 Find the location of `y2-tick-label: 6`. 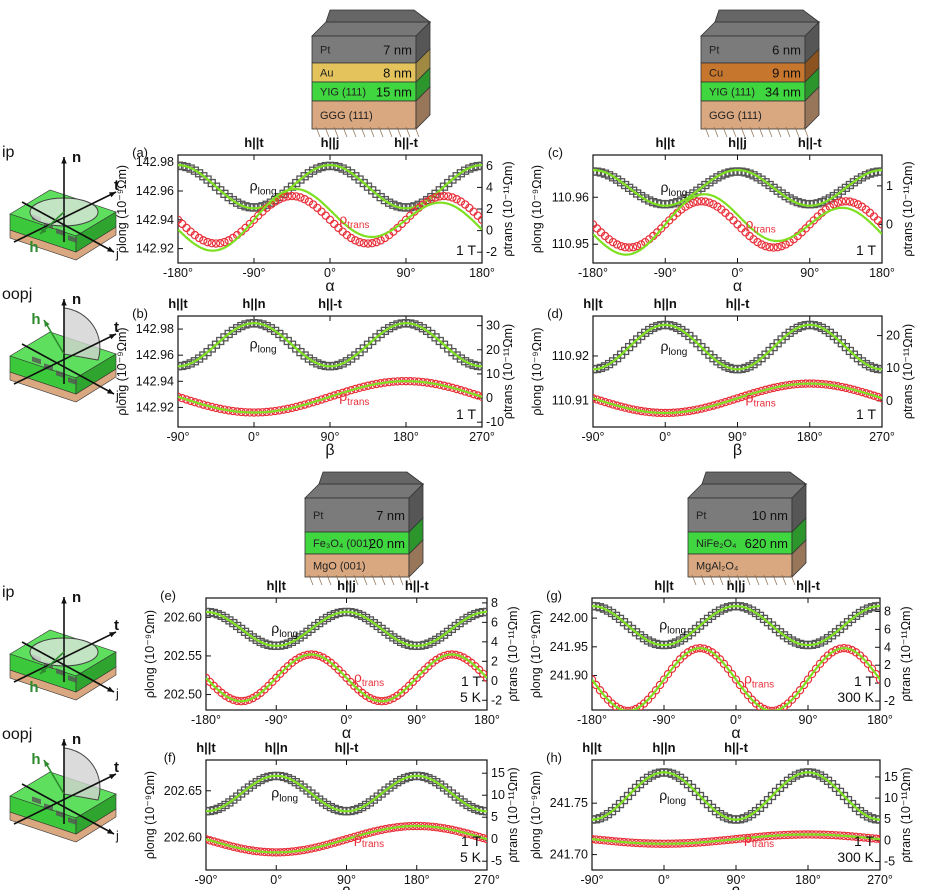

y2-tick-label: 6 is located at coordinates (489, 166).